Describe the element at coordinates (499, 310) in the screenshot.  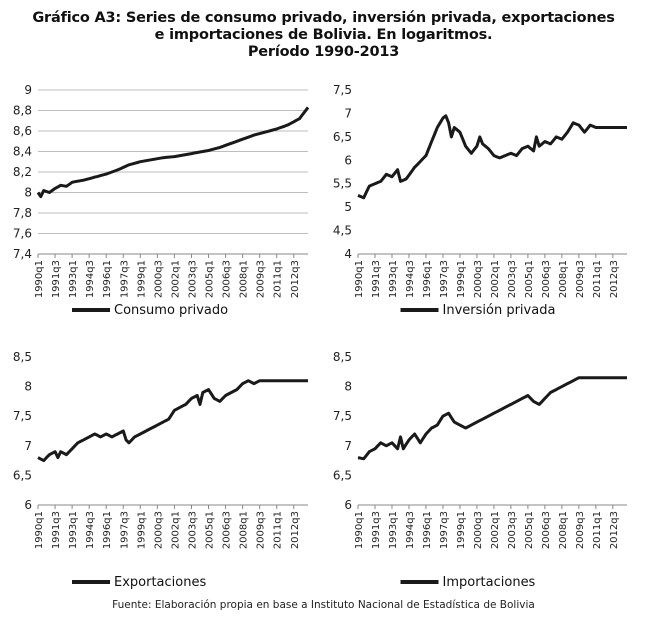
I see `legend-label: Inversión privada` at that location.